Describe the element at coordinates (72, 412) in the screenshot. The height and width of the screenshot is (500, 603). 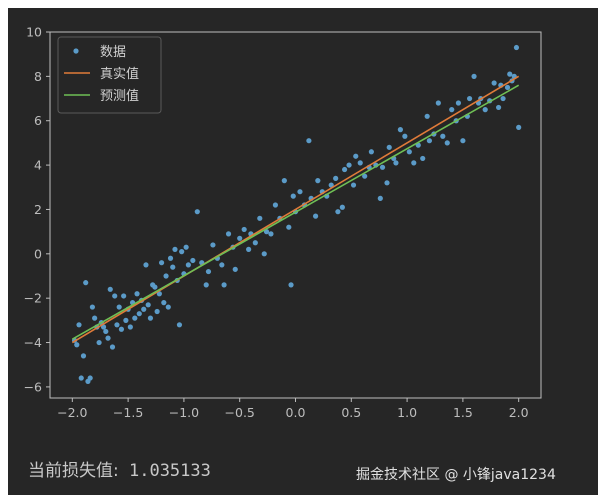
I see `x-tick-label: −2.0` at that location.